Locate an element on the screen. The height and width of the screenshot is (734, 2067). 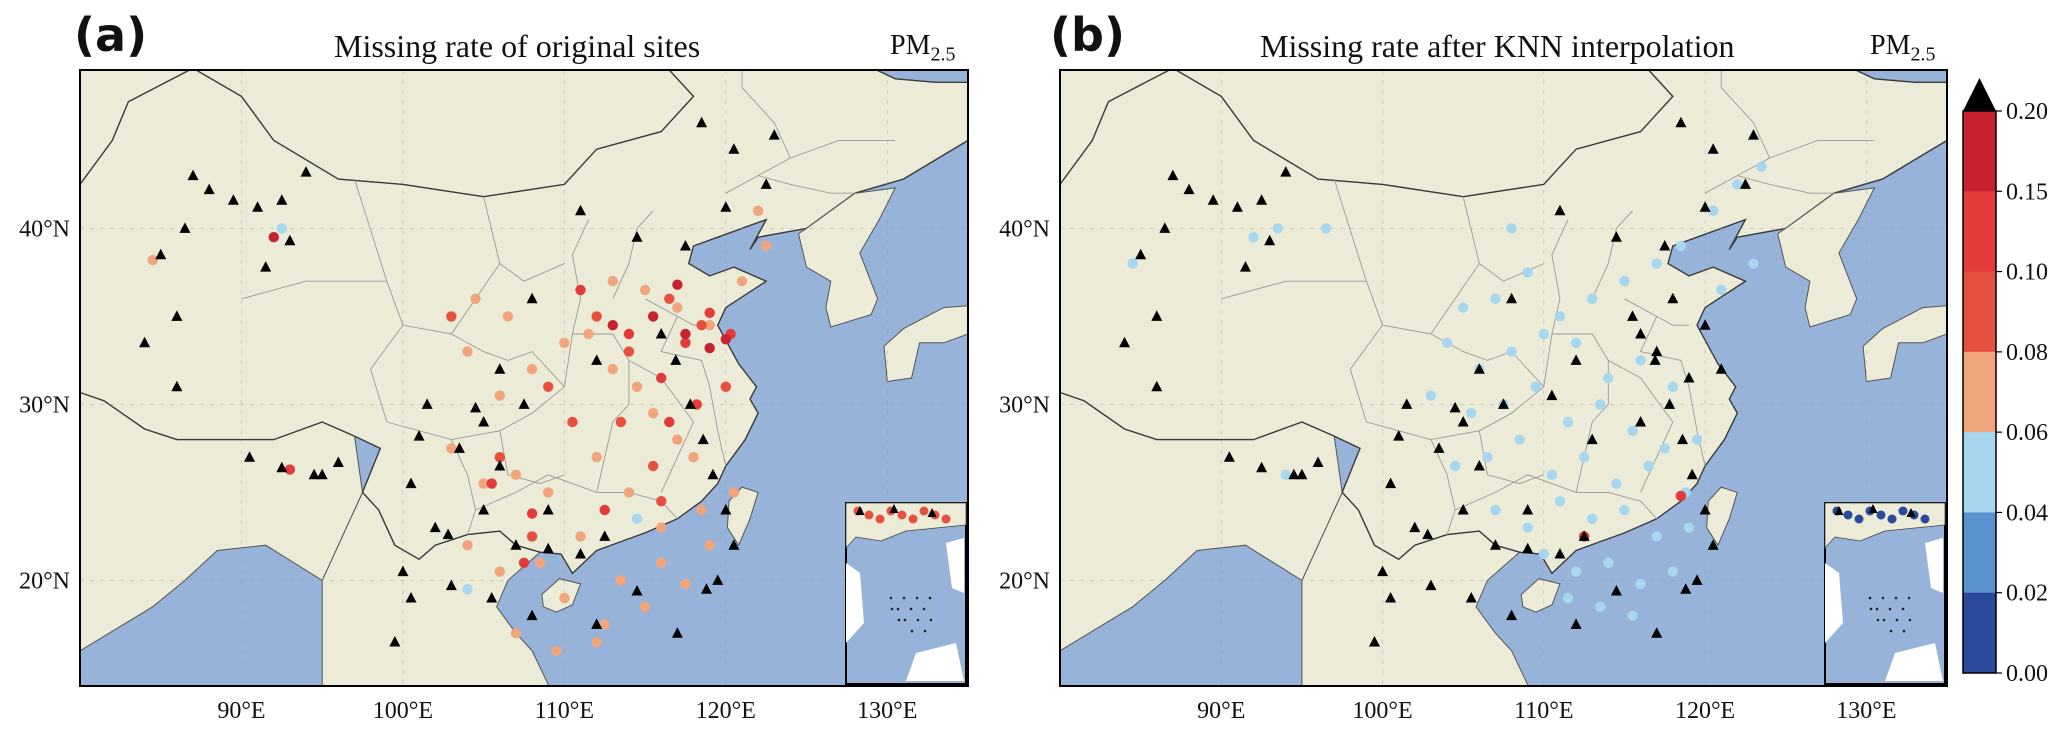
colorbar-tick-label: 0.02 is located at coordinates (2027, 594).